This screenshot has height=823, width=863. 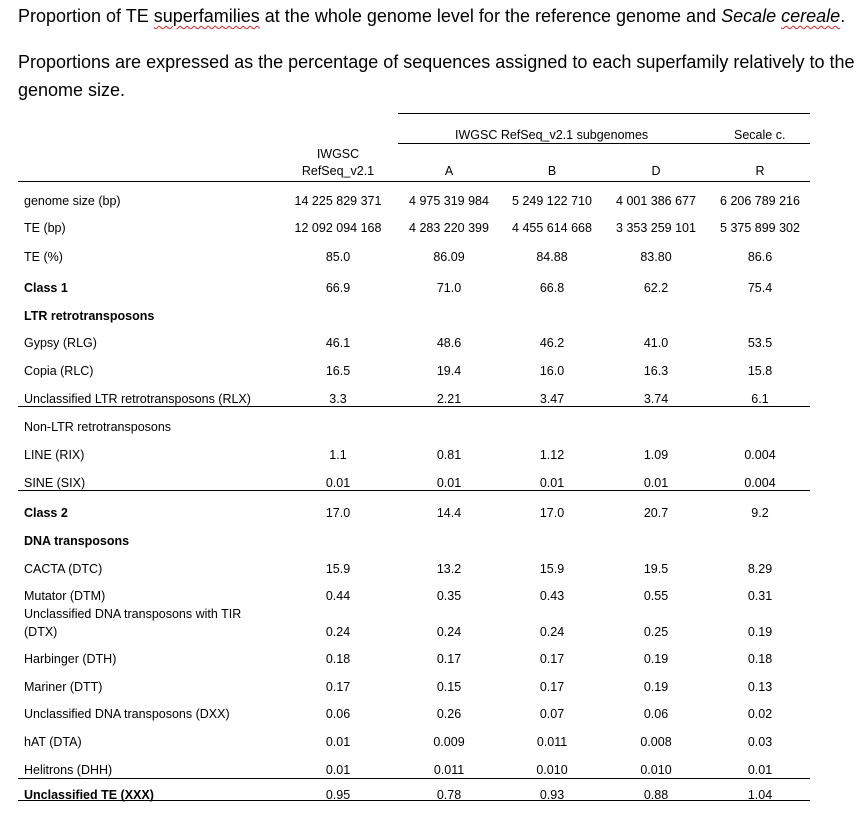 What do you see at coordinates (449, 228) in the screenshot?
I see `row-value: 4 283 220 399` at bounding box center [449, 228].